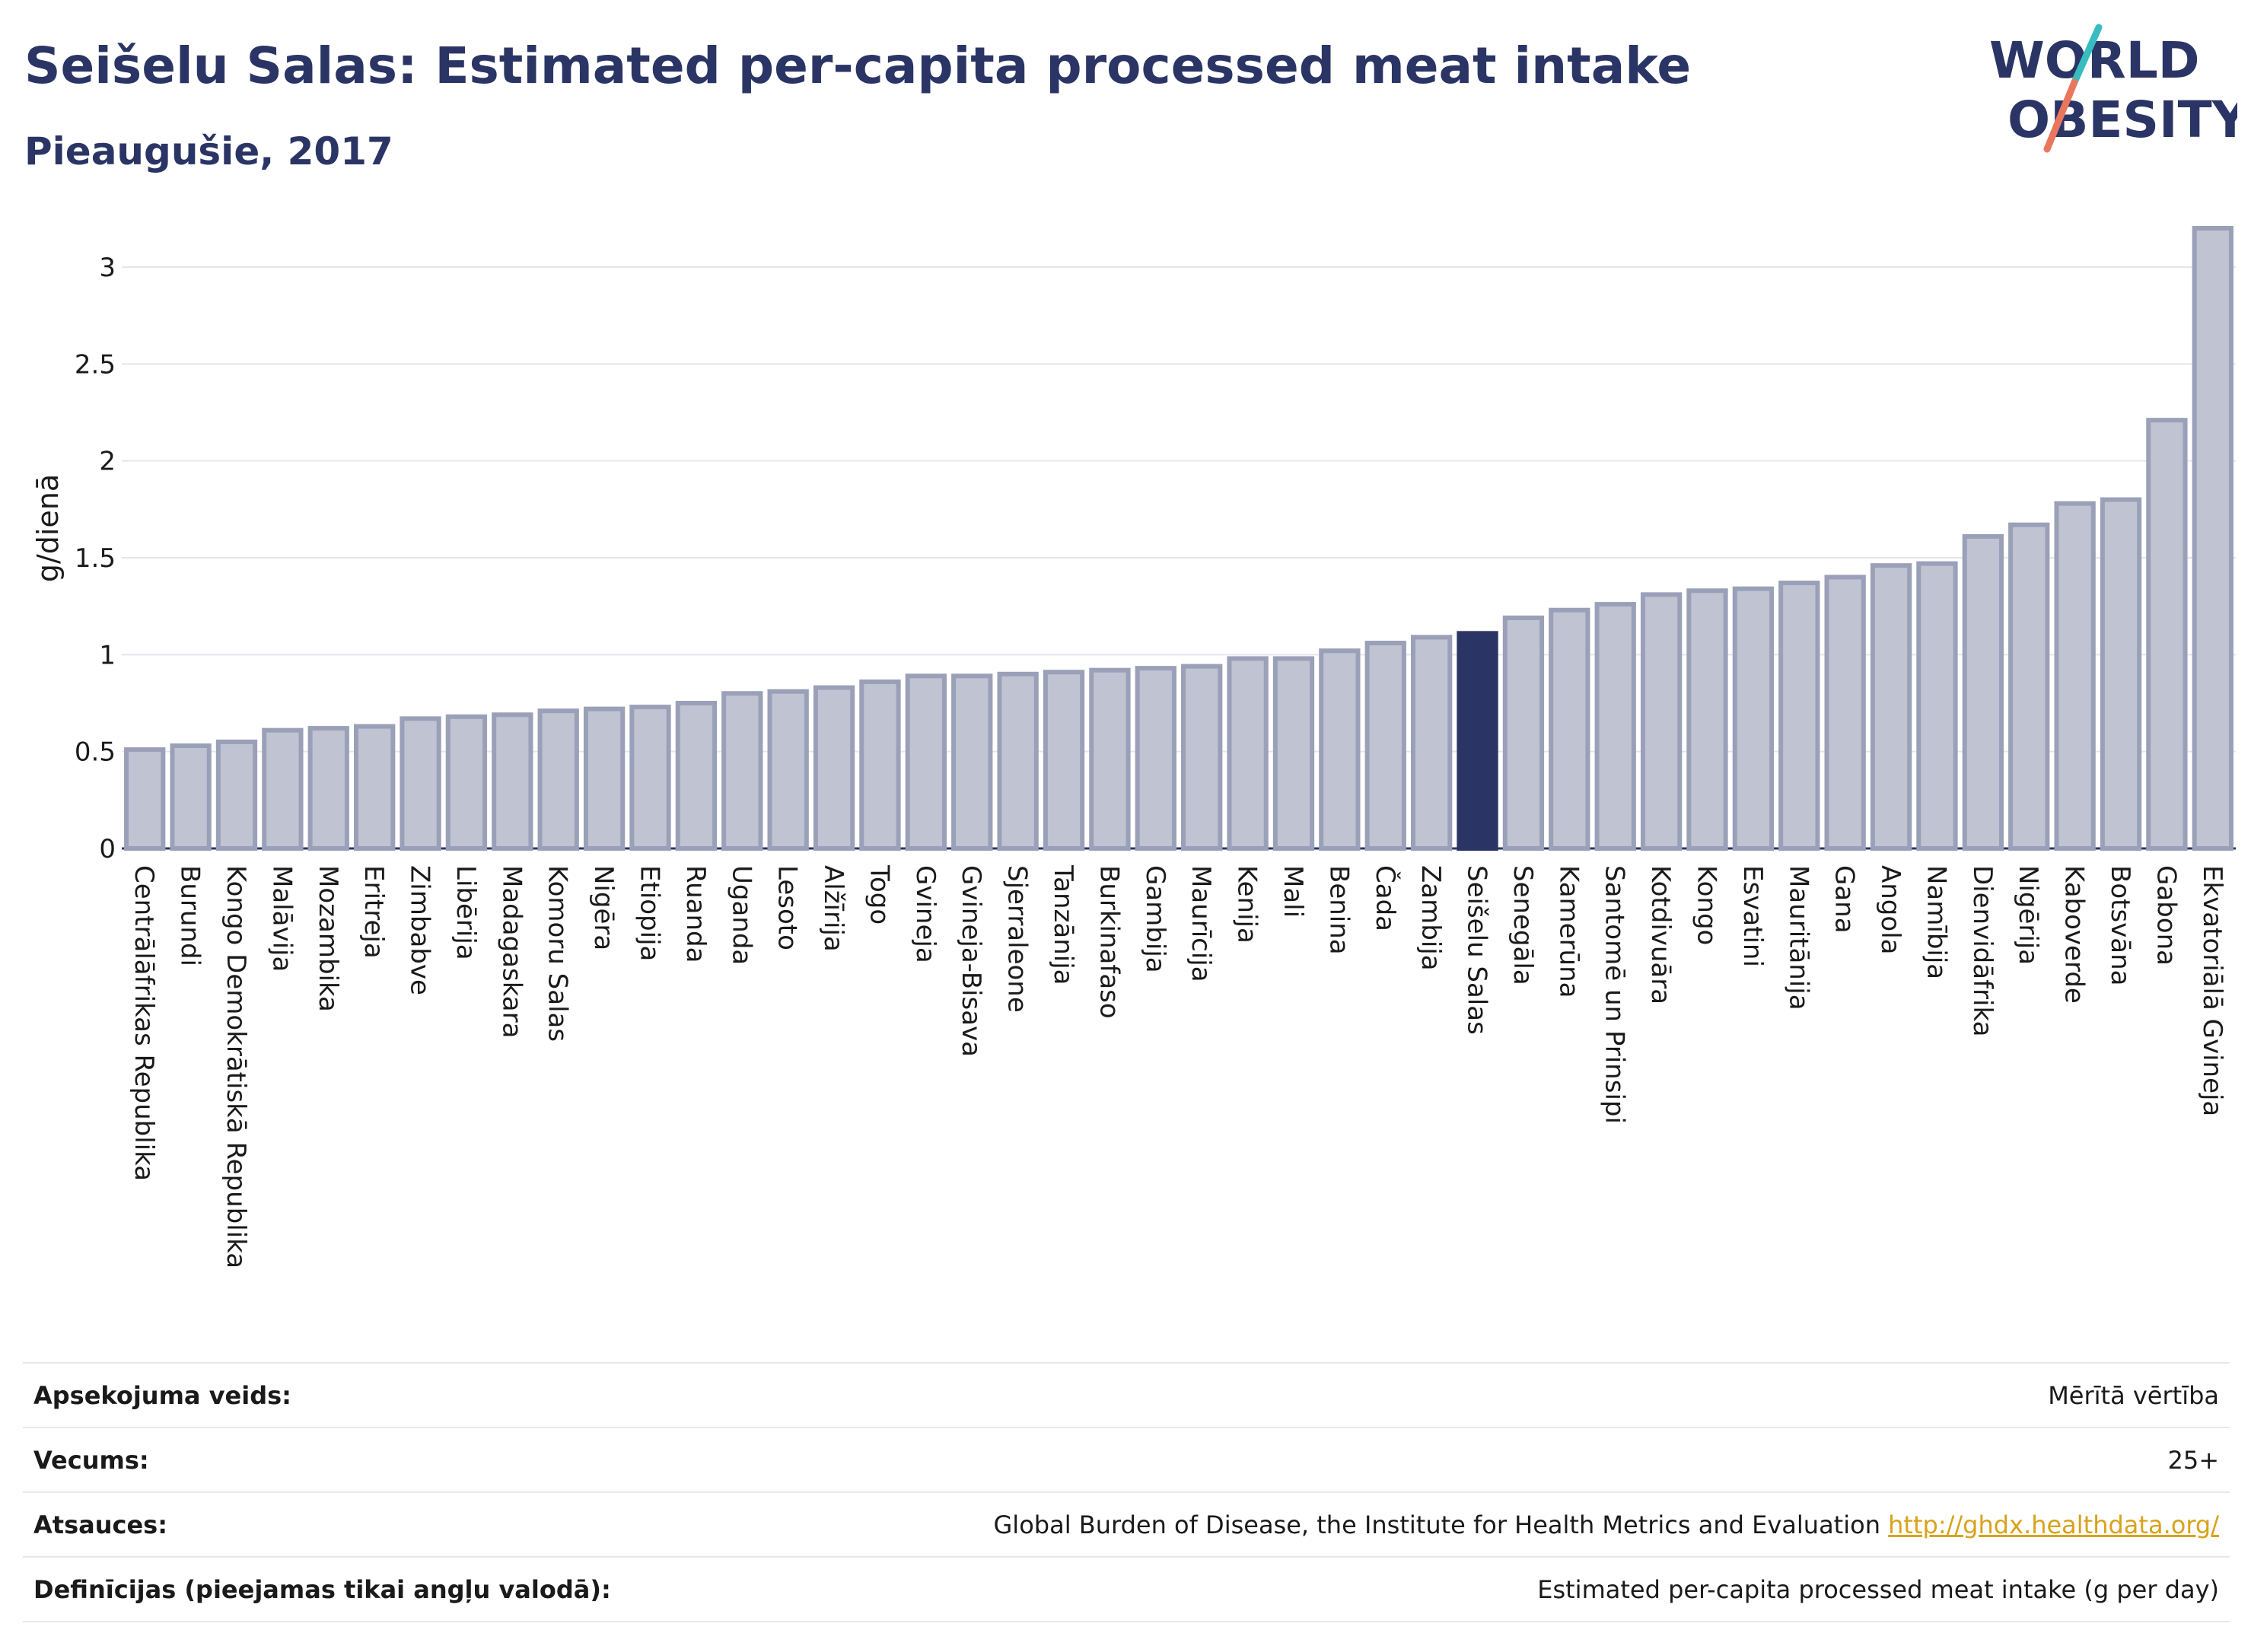  What do you see at coordinates (190, 915) in the screenshot?
I see `x-tick-label: Burundi` at bounding box center [190, 915].